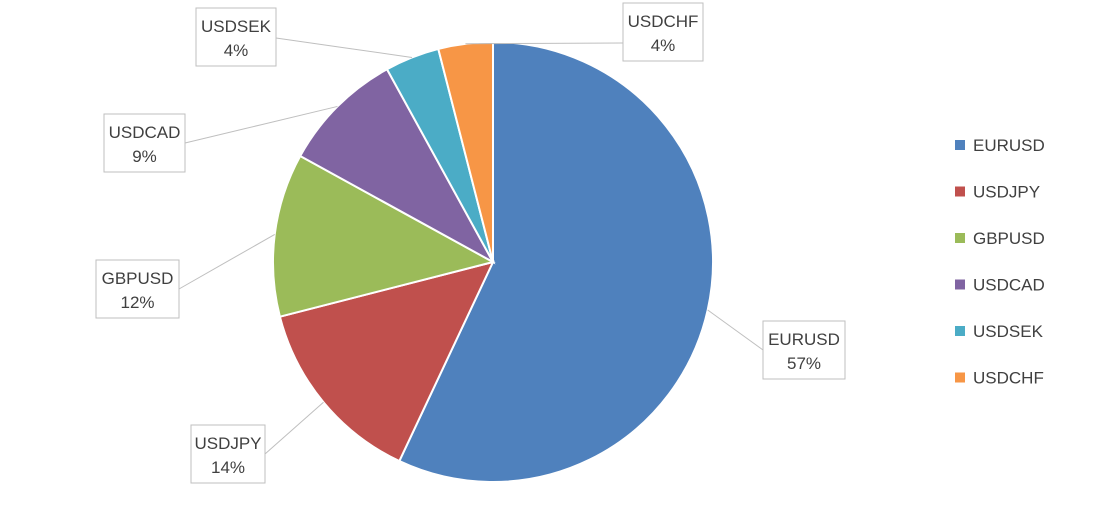  Describe the element at coordinates (227, 443) in the screenshot. I see `callout-category-usdjpy: USDJPY` at that location.